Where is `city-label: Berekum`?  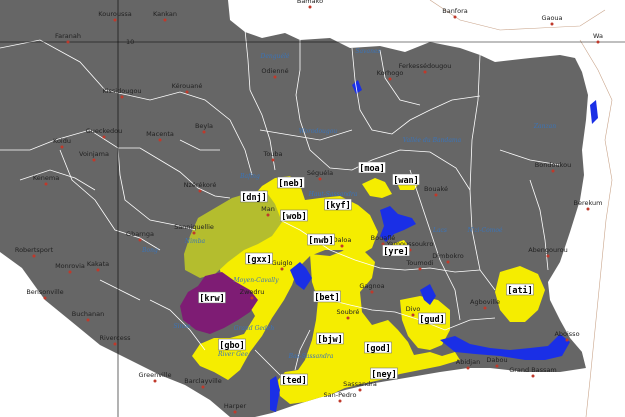
city-label: Berekum is located at coordinates (587, 203).